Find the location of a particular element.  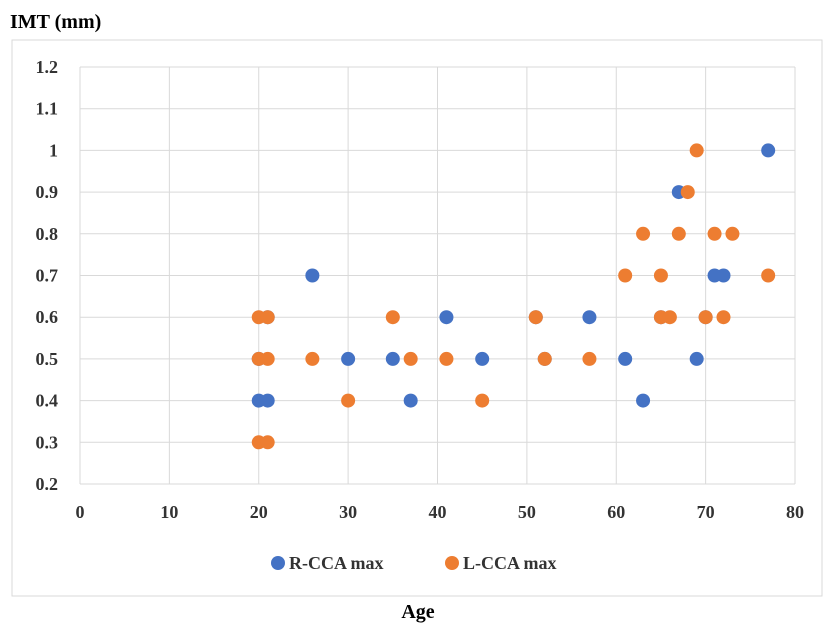

x-tick-label: 30 is located at coordinates (348, 512).